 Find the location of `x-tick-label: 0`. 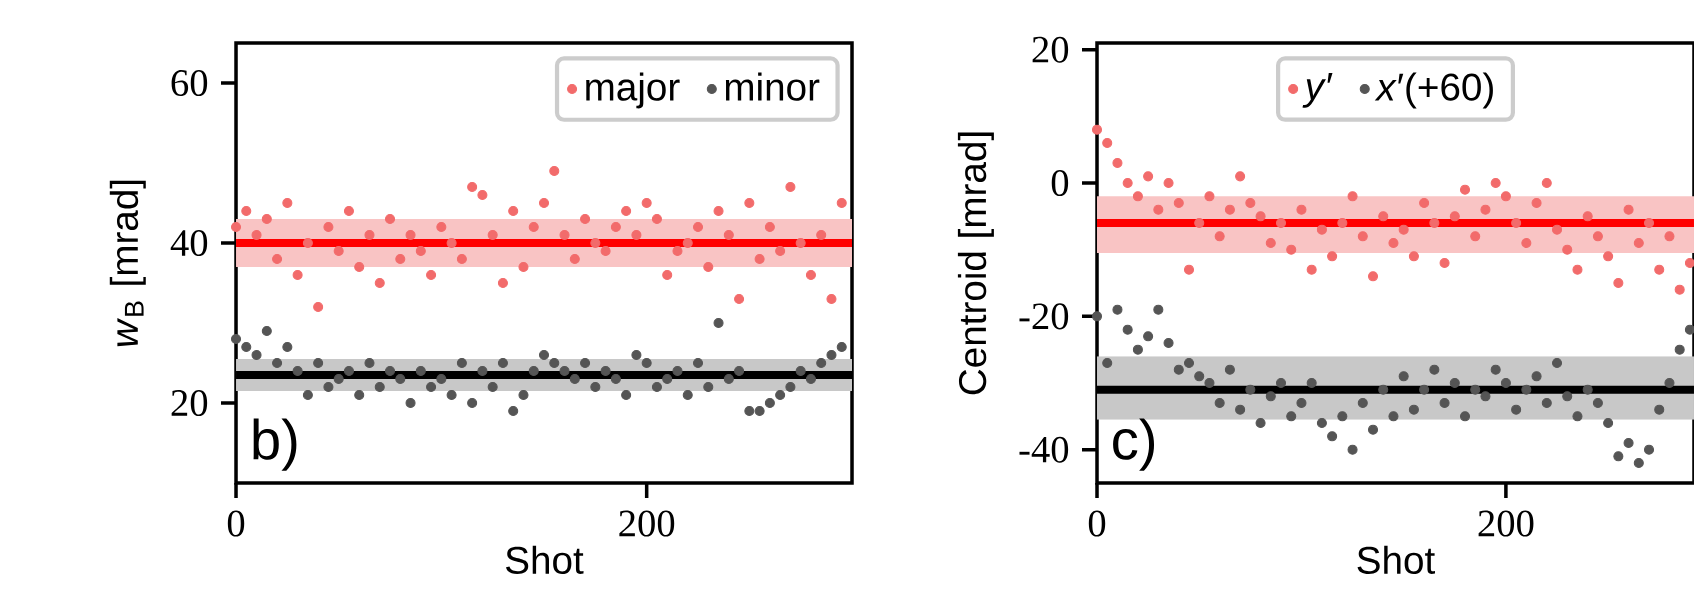

x-tick-label: 0 is located at coordinates (236, 523).